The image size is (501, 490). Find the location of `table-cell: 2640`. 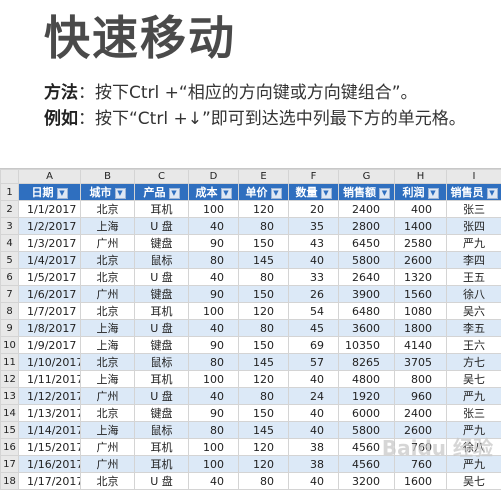

table-cell: 2640 is located at coordinates (367, 277).